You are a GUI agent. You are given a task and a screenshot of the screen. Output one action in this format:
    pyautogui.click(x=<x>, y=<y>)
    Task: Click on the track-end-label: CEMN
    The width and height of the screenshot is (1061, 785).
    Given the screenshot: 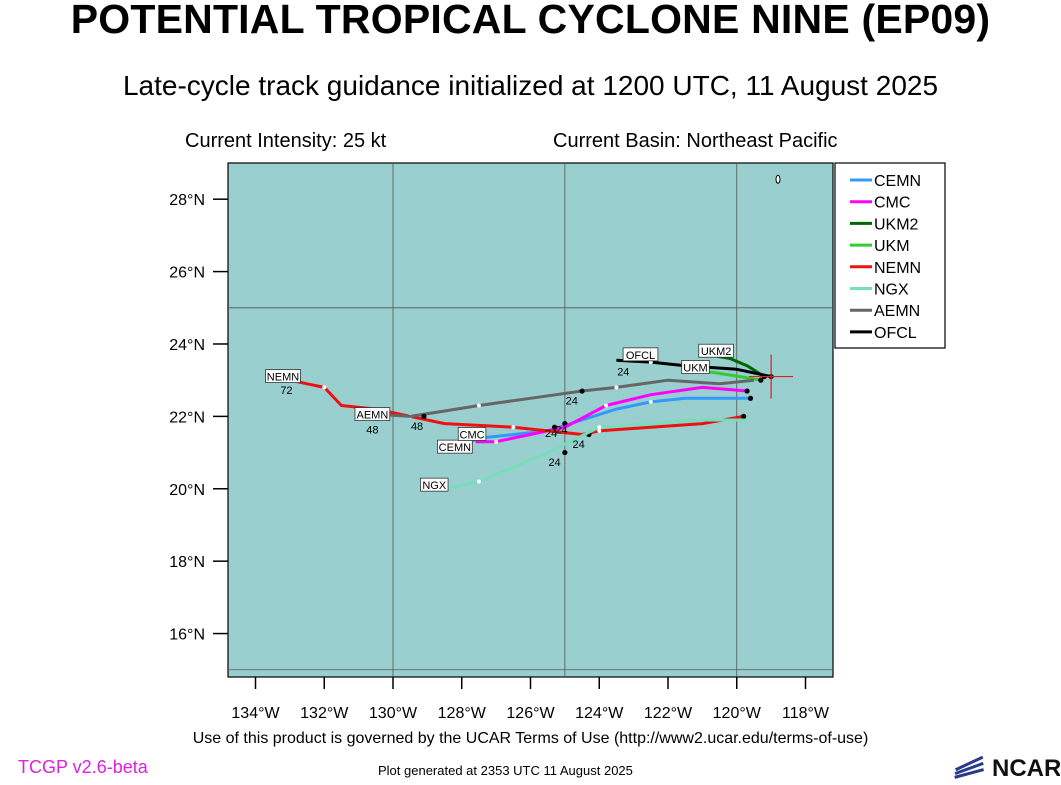 What is the action you would take?
    pyautogui.click(x=455, y=448)
    